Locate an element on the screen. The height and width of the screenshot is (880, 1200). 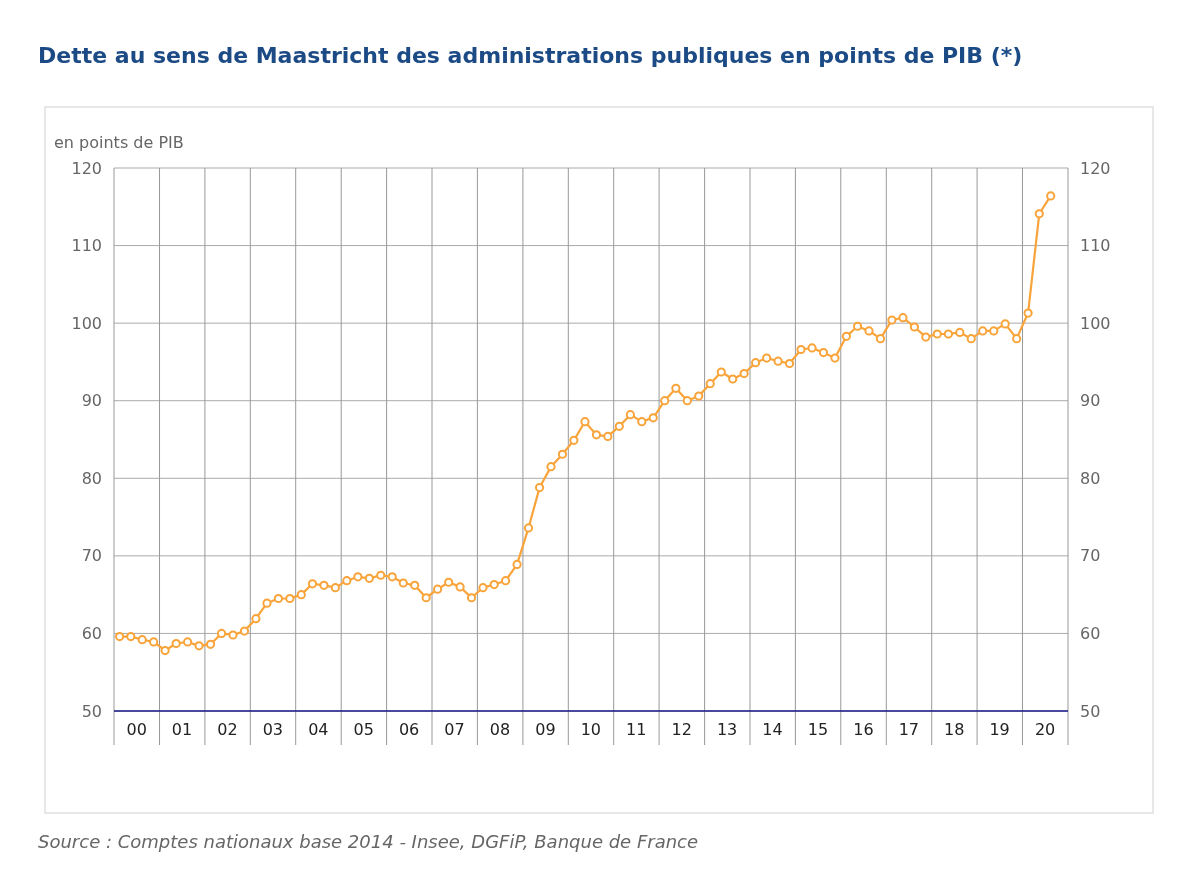
x-tick-label: 08 is located at coordinates (500, 729).